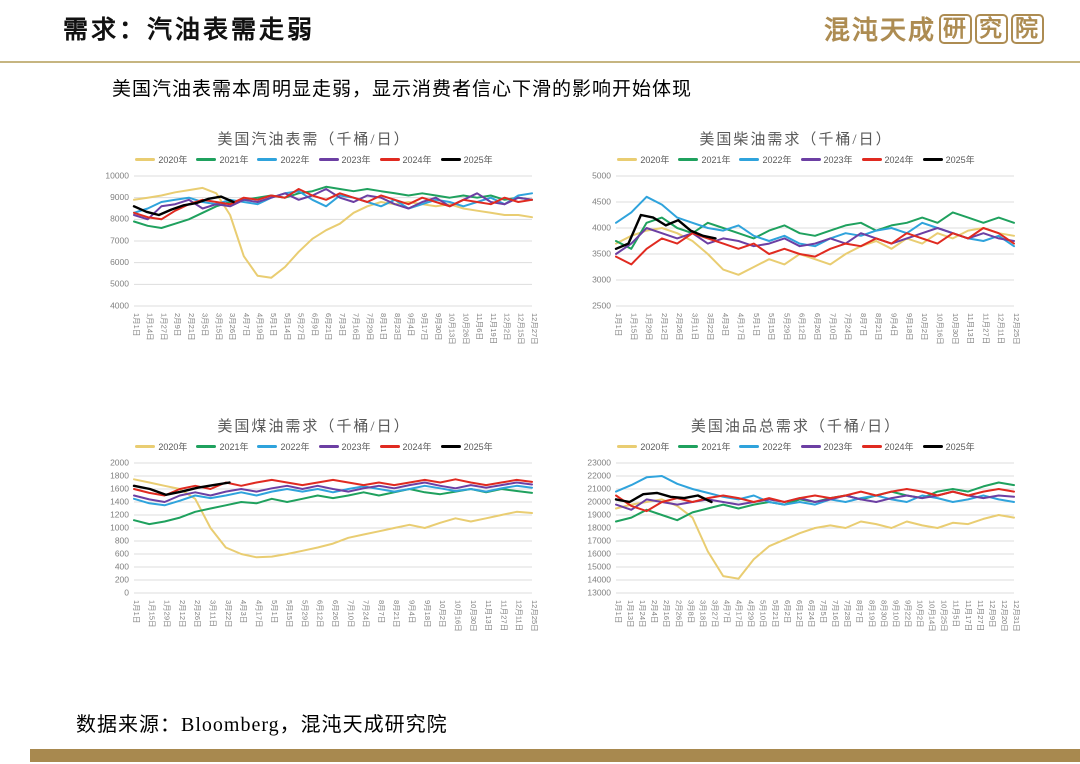 Image resolution: width=1080 pixels, height=764 pixels. What do you see at coordinates (763, 614) in the screenshot?
I see `x-axis-tick-label: 5月10日` at bounding box center [763, 614].